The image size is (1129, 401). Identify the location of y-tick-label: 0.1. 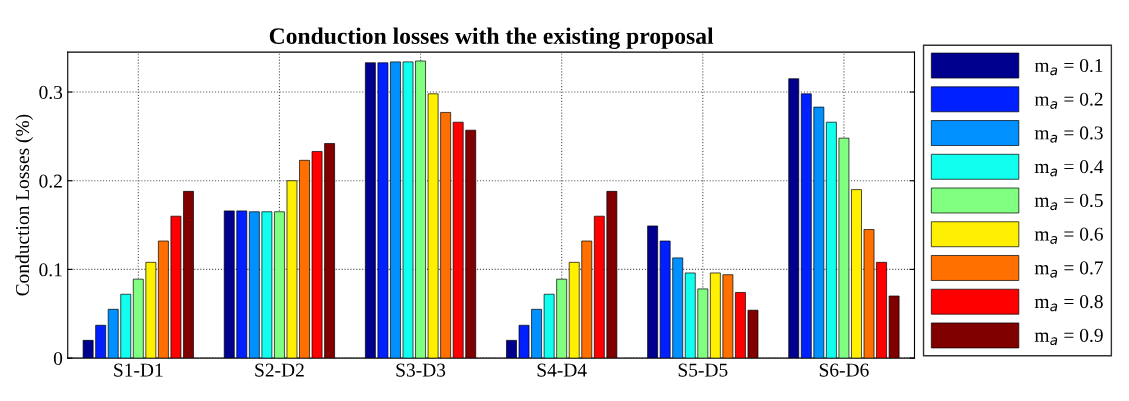
(50, 270).